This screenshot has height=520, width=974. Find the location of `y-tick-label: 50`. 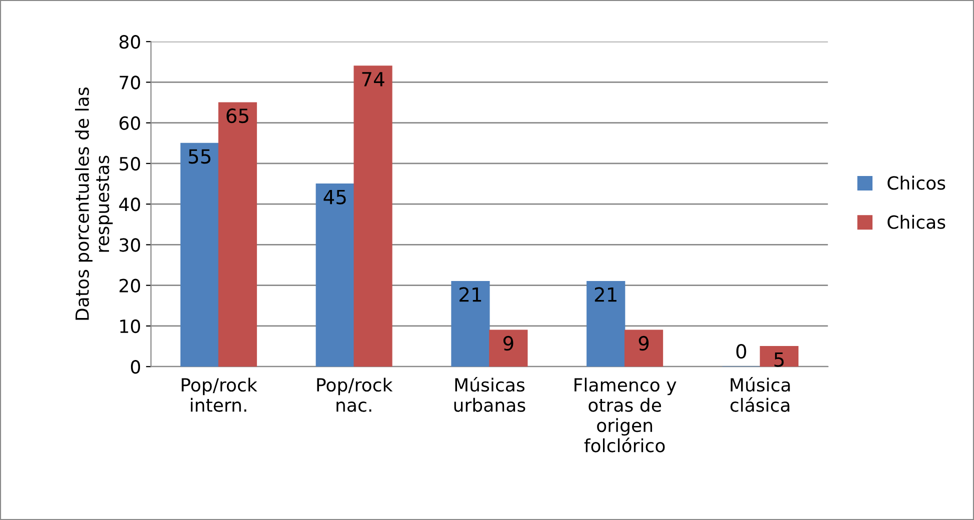

y-tick-label: 50 is located at coordinates (130, 163).